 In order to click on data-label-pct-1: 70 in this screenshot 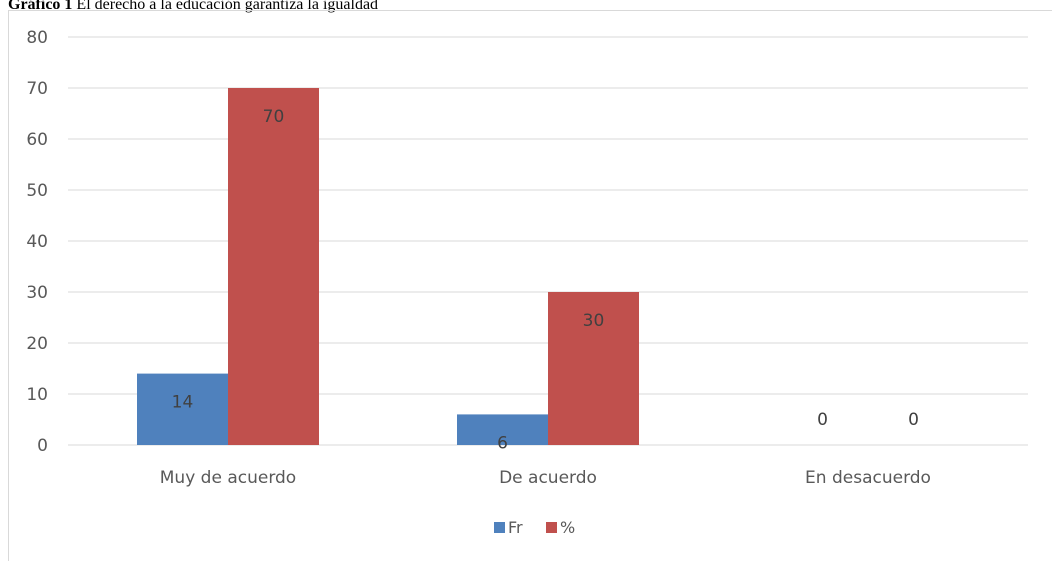, I will do `click(274, 117)`.